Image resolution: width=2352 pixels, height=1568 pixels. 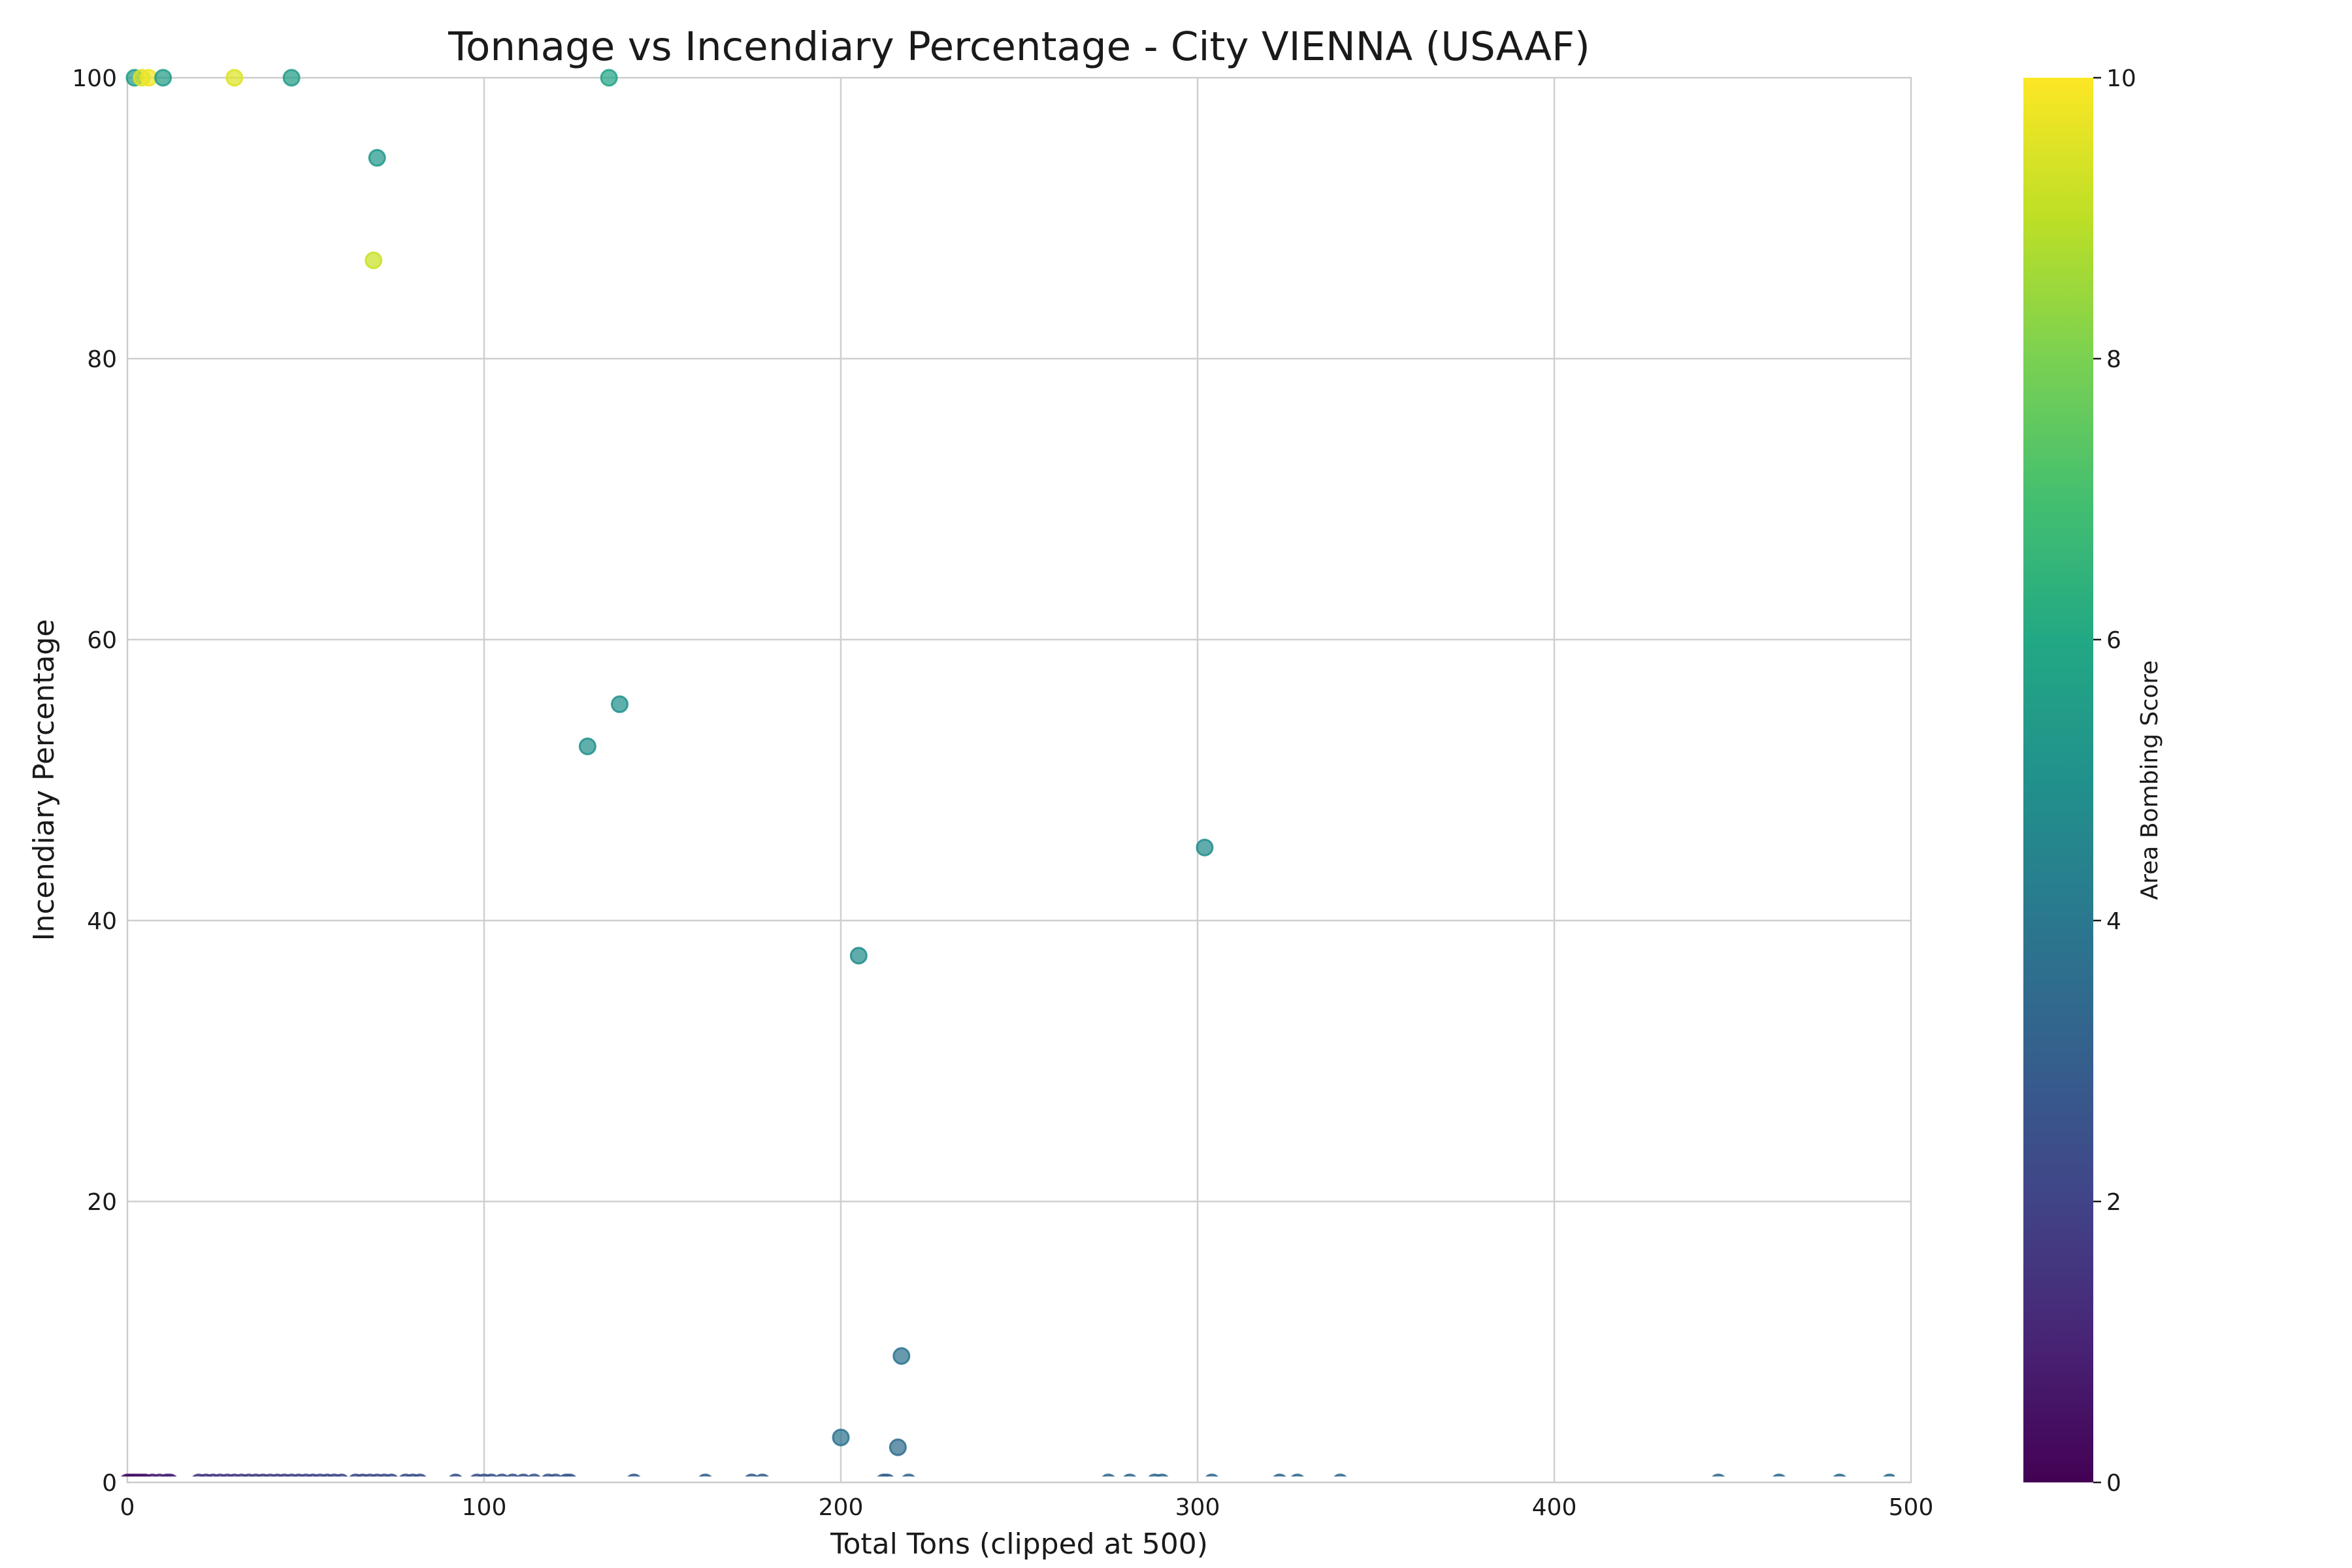 What do you see at coordinates (484, 1507) in the screenshot?
I see `x-tick-label: 100` at bounding box center [484, 1507].